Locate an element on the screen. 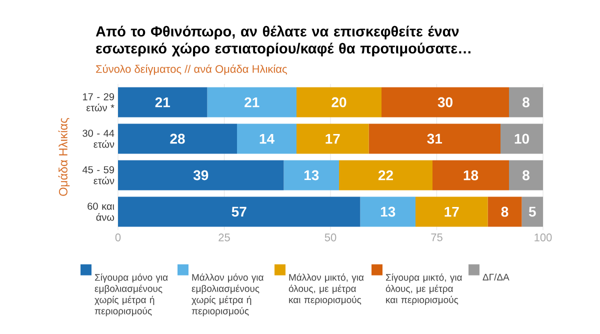 The width and height of the screenshot is (600, 334). data-label: 14 is located at coordinates (267, 139).